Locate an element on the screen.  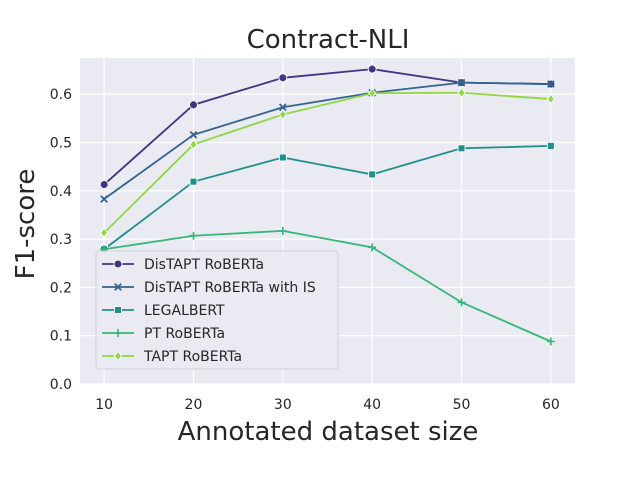
legend-item: LEGALBERT is located at coordinates (163, 311).